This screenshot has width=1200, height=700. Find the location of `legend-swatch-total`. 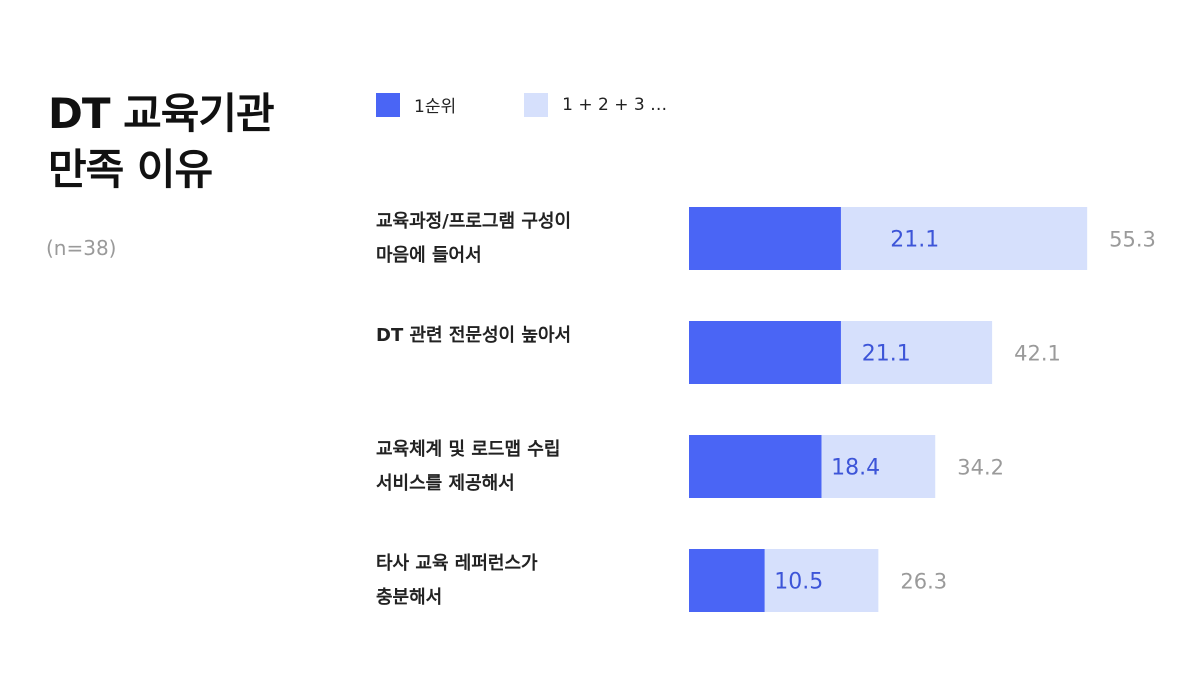

legend-swatch-total is located at coordinates (536, 104).